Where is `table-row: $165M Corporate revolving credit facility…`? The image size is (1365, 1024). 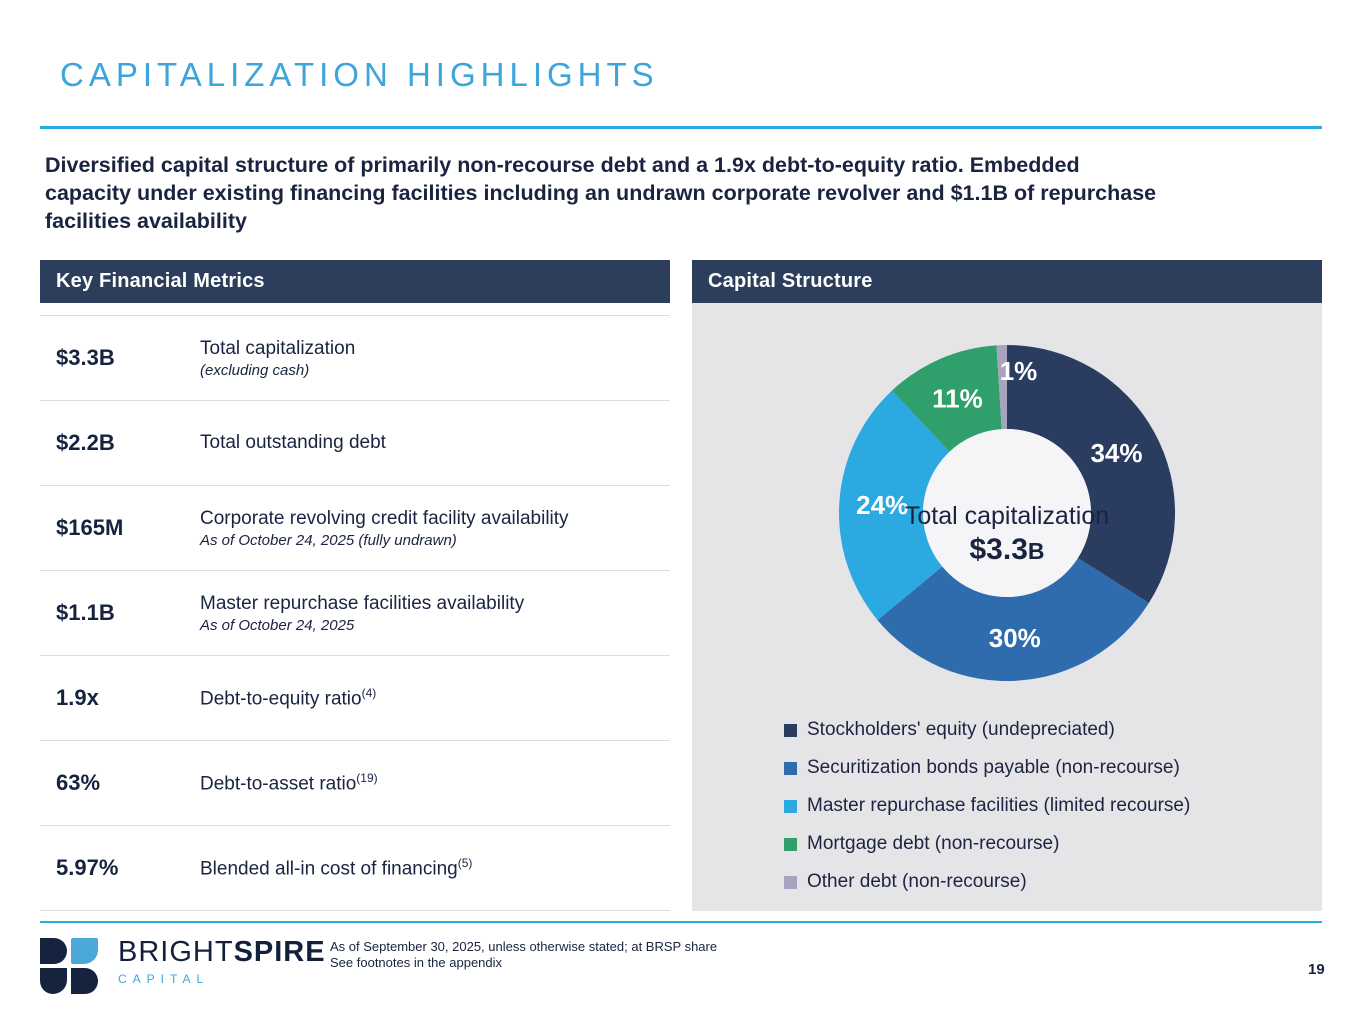
table-row: $165M Corporate revolving credit facility… is located at coordinates (355, 528).